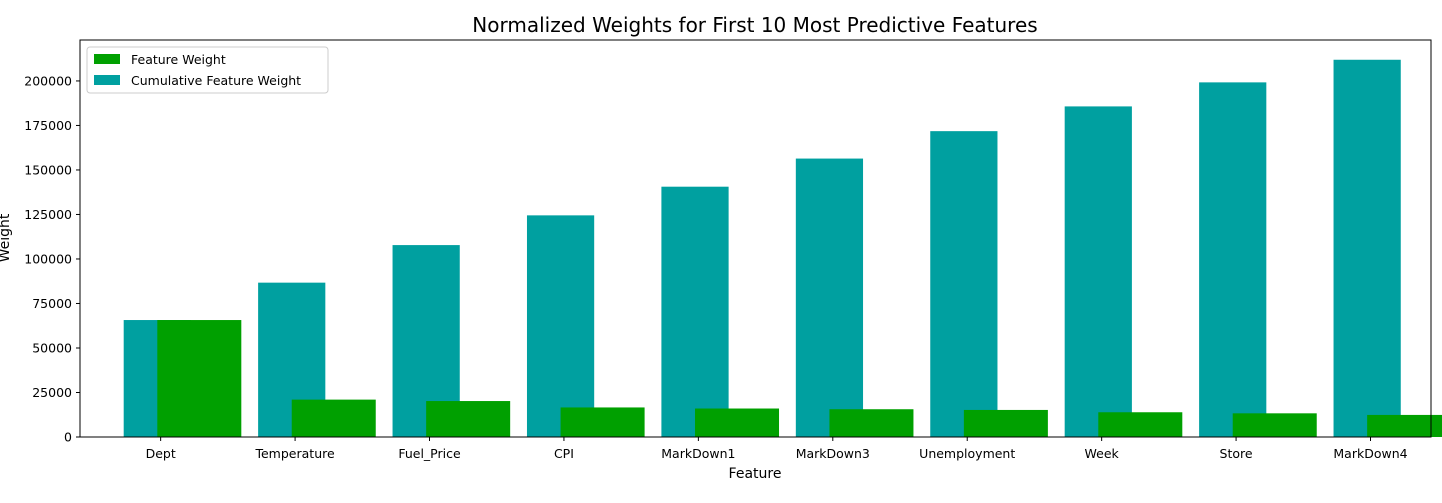  I want to click on y-tick-label: 0, so click(68, 437).